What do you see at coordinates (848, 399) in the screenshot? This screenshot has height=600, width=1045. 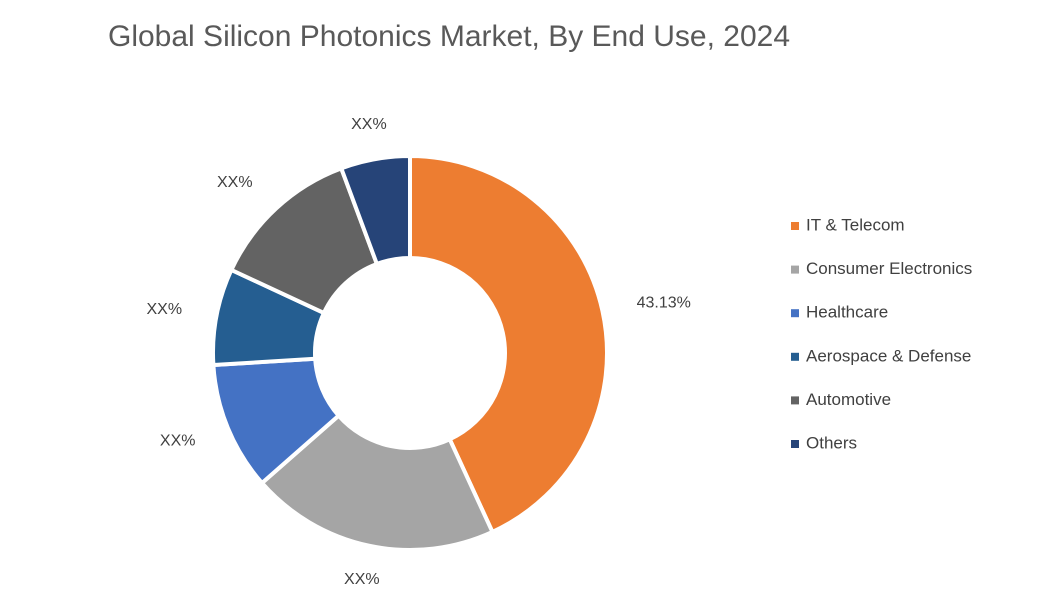 I see `legend-label: Automotive` at bounding box center [848, 399].